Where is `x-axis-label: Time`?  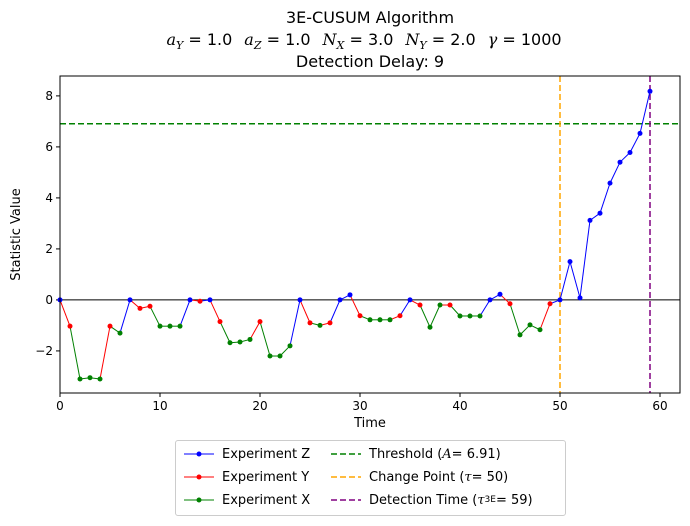 x-axis-label: Time is located at coordinates (369, 423).